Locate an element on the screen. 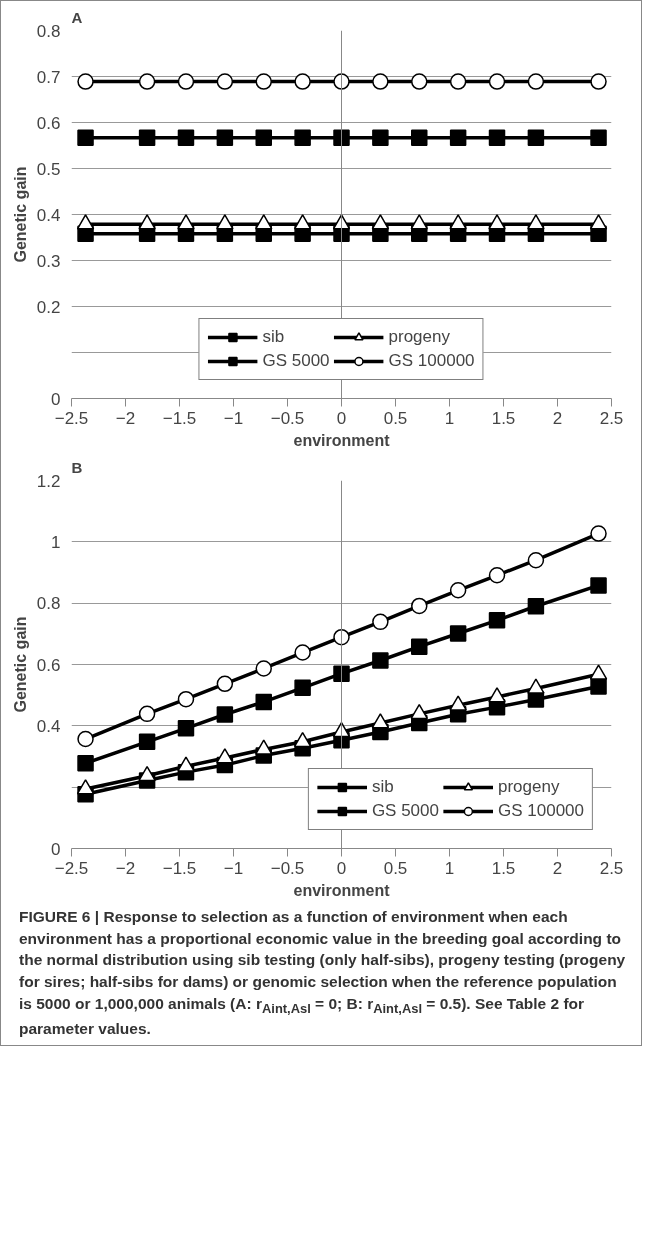  y-tick-label: 0 is located at coordinates (56, 849).